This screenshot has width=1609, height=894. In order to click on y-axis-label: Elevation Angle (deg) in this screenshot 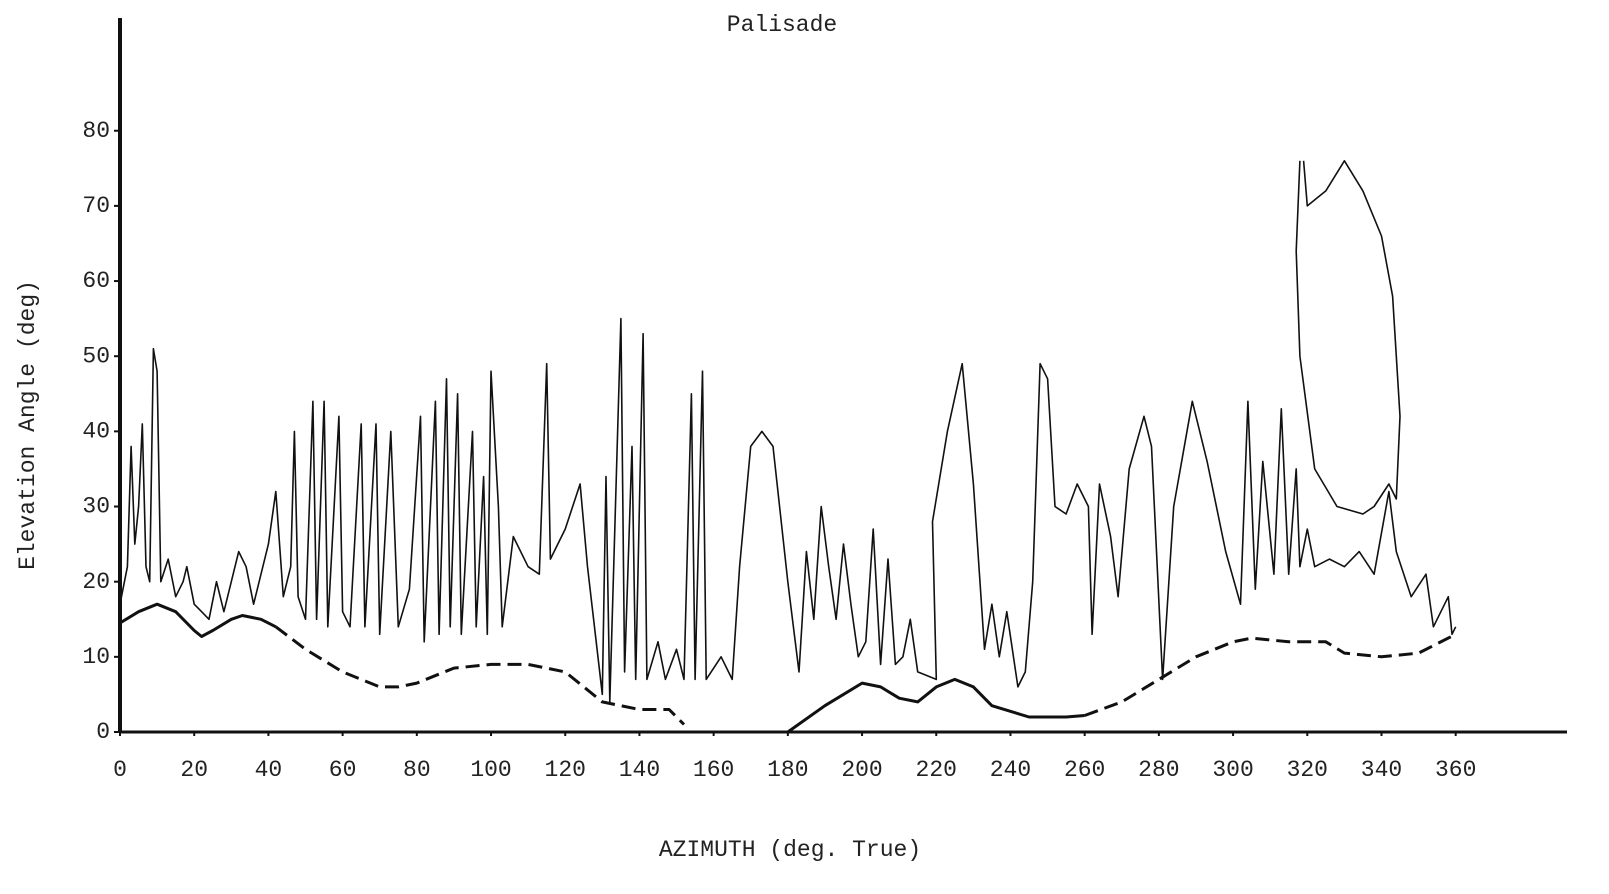, I will do `click(28, 425)`.